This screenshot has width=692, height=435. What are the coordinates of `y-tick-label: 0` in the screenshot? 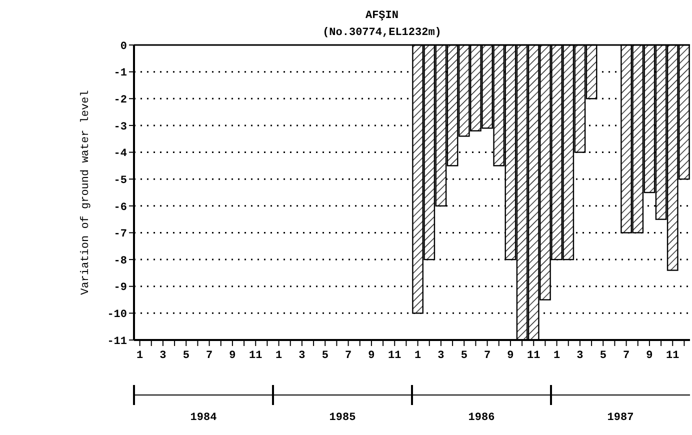 It's located at (123, 46).